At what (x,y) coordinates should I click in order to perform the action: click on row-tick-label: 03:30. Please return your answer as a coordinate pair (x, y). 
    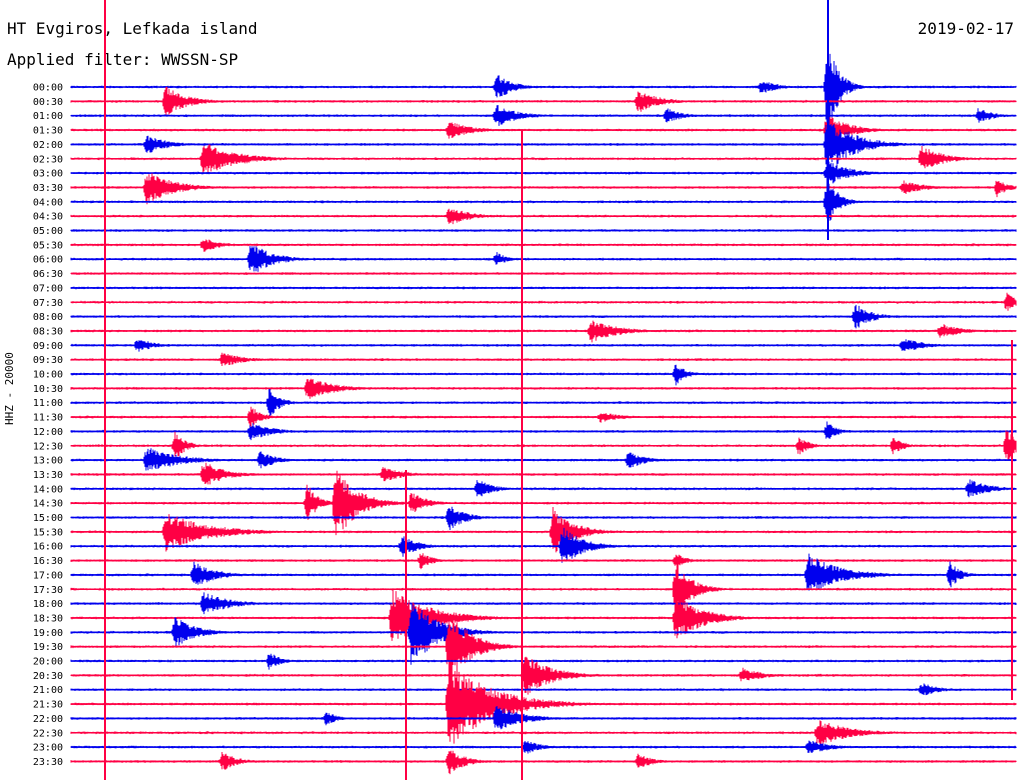
    Looking at the image, I should click on (48, 188).